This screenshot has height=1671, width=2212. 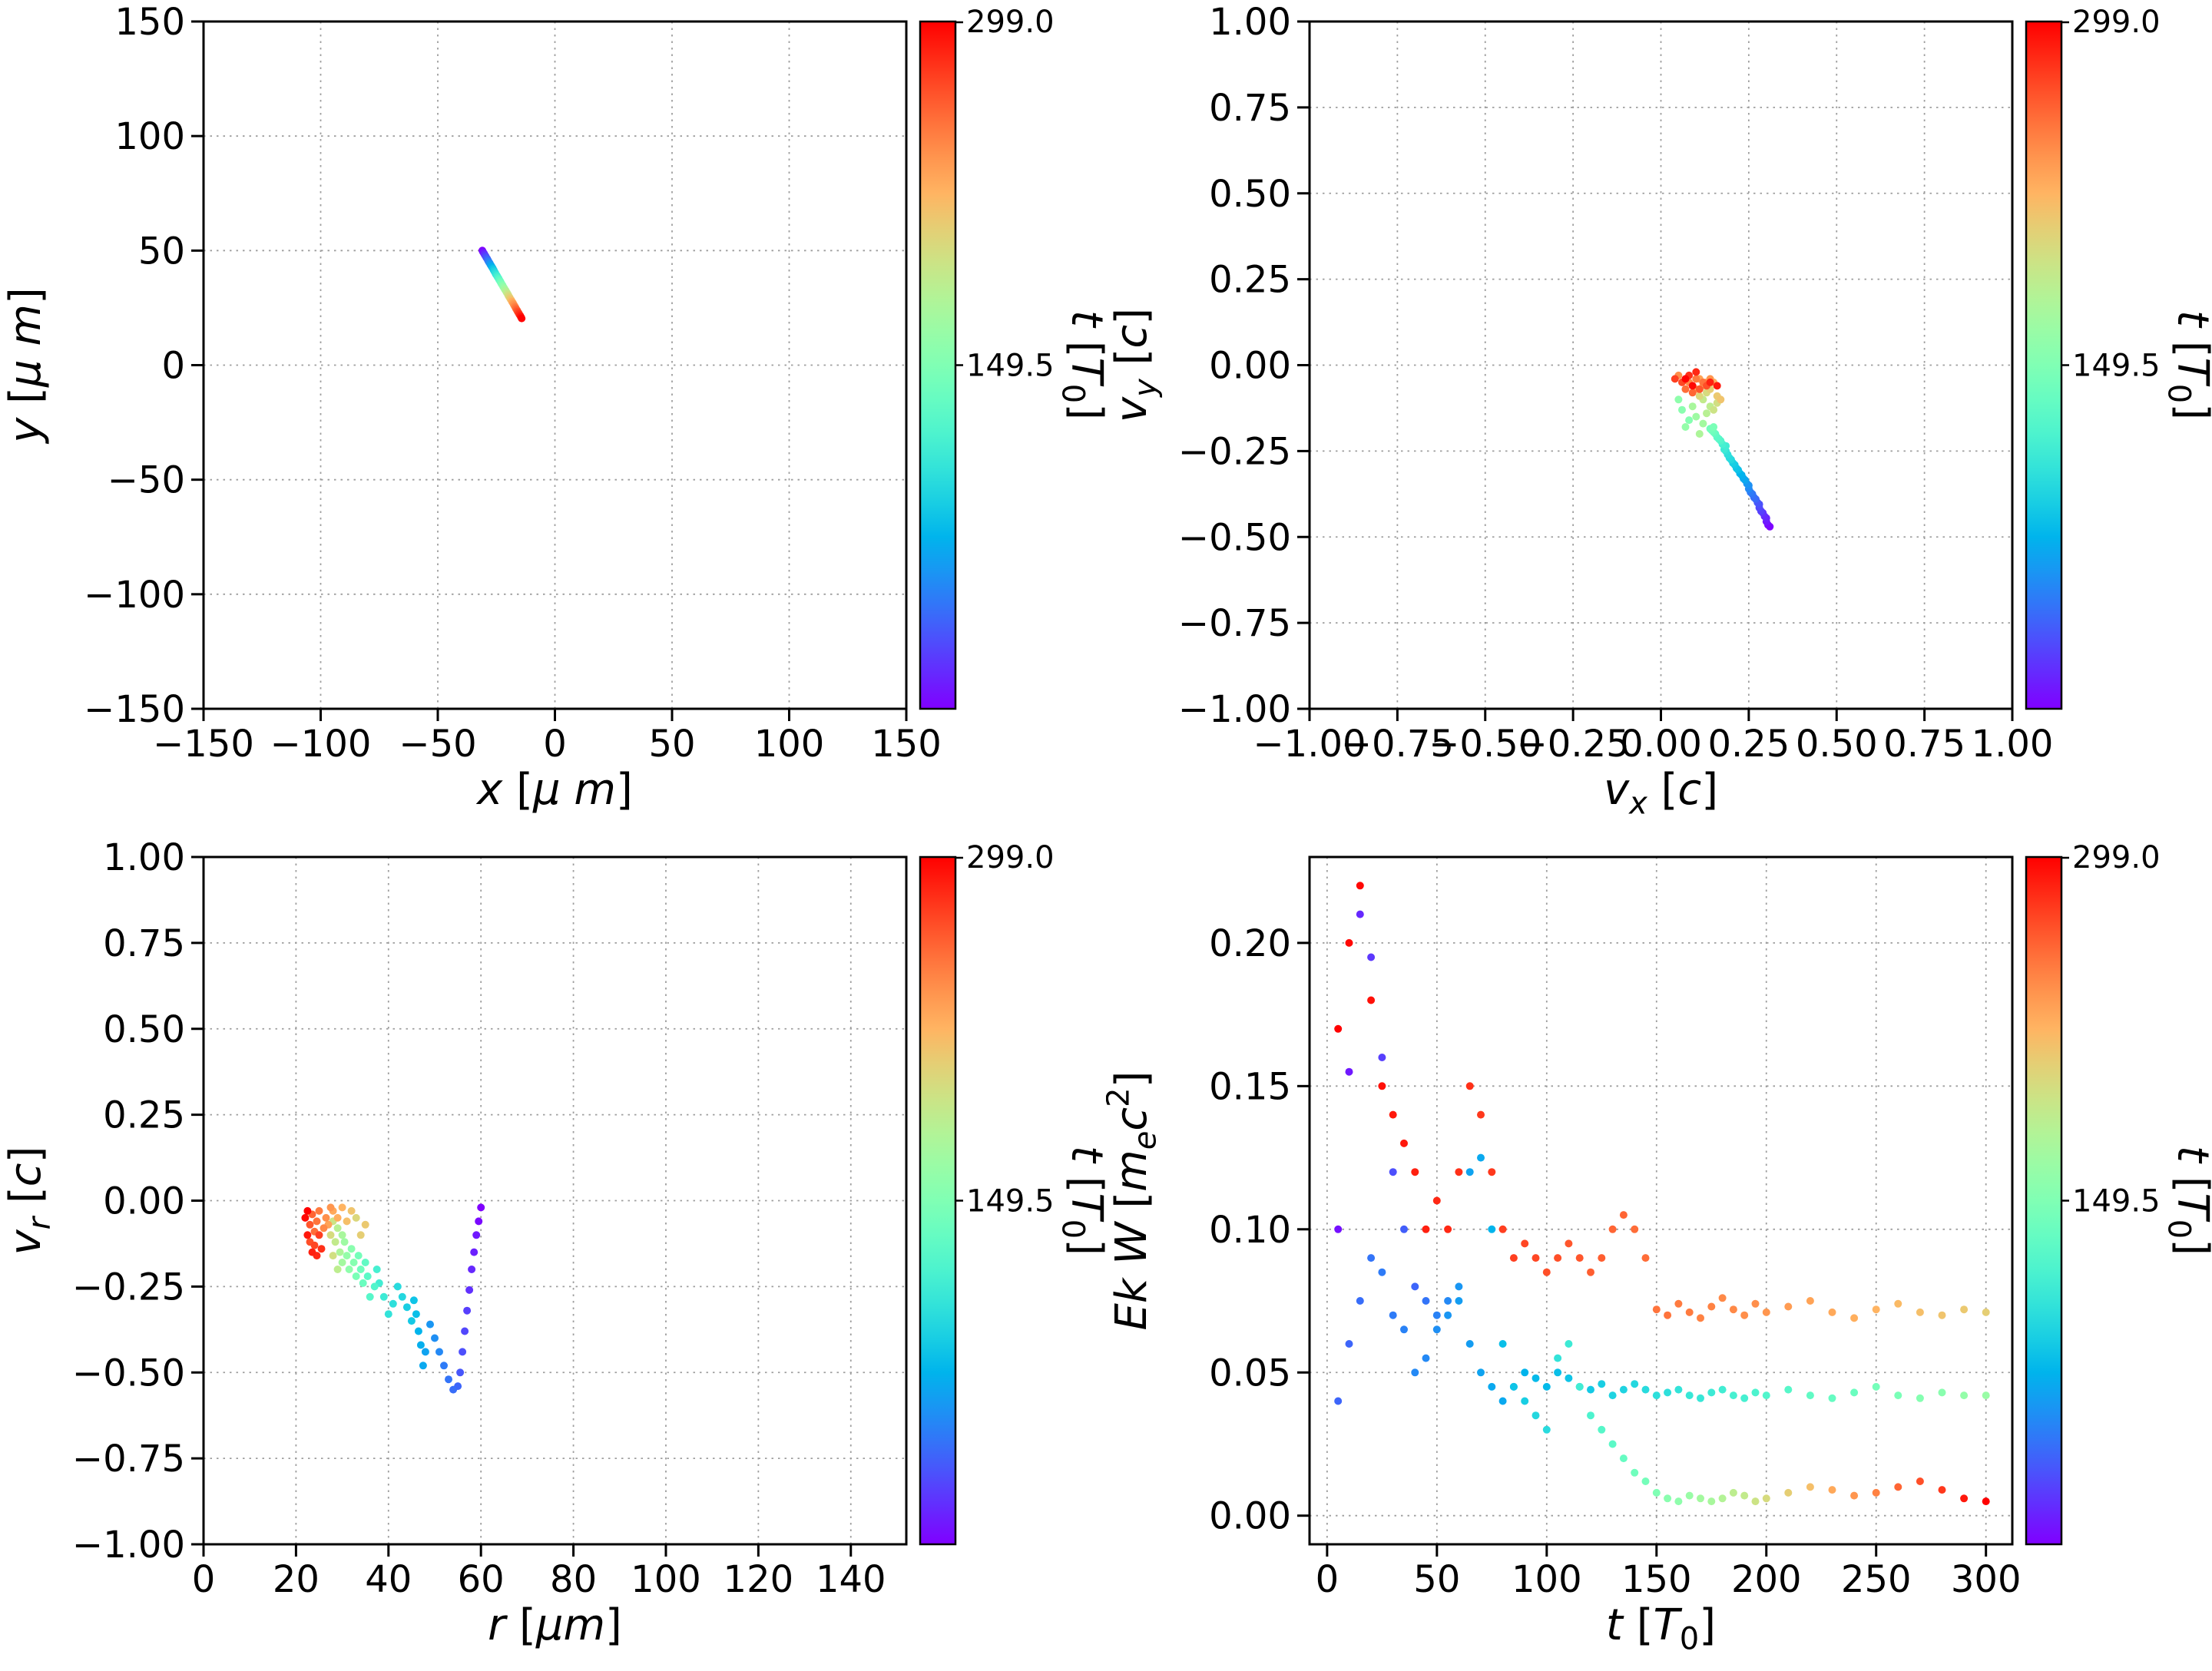 I want to click on x-tick-label: −0.75, so click(x=1397, y=744).